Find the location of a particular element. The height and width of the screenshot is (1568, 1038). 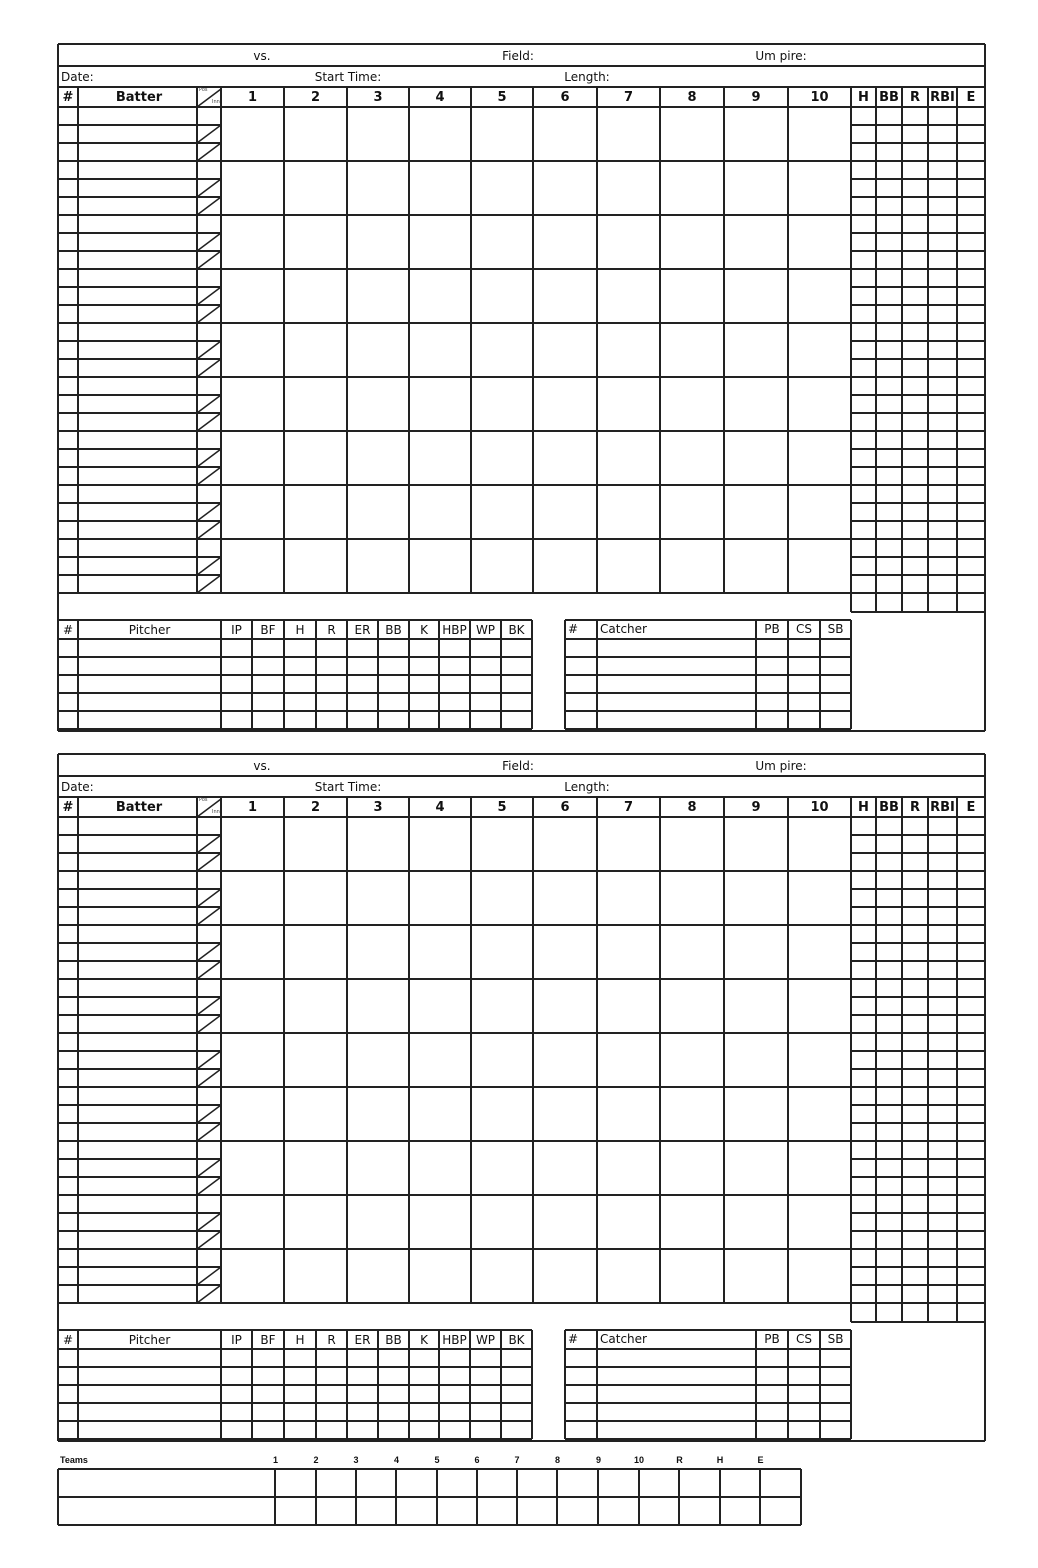

linescore-header-8: 8 is located at coordinates (557, 1460).